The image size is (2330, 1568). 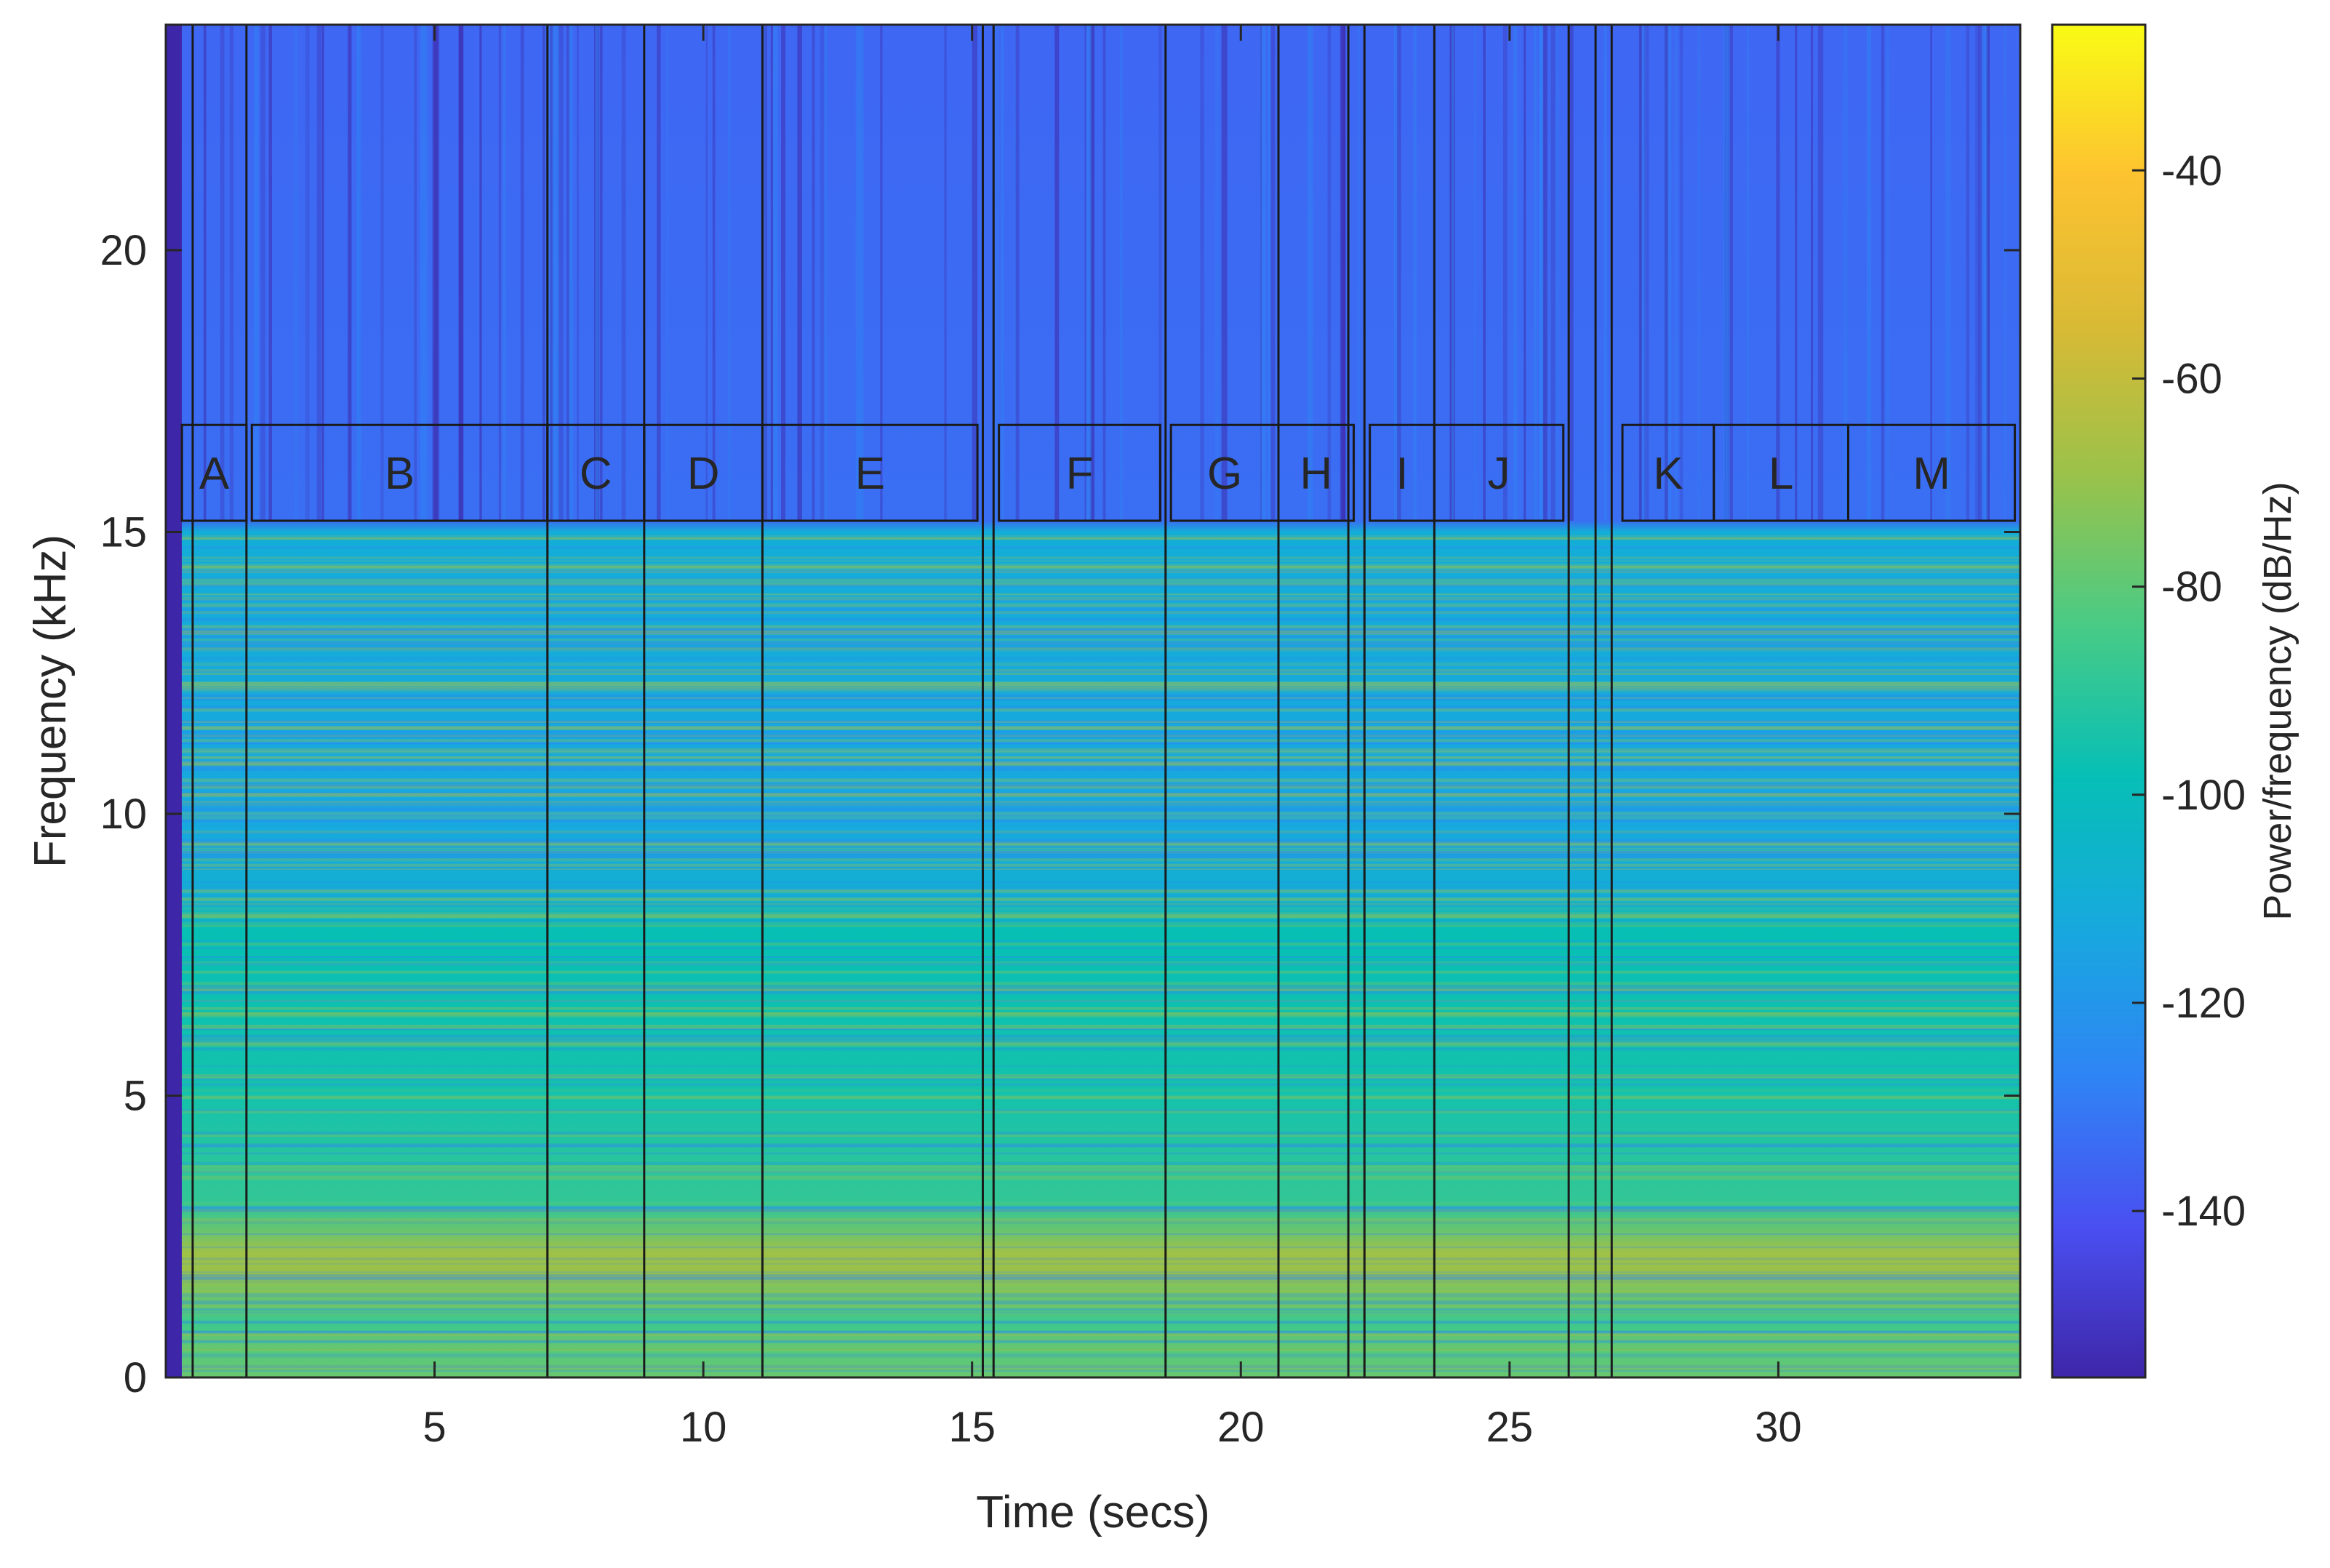 What do you see at coordinates (400, 474) in the screenshot?
I see `segment-label-b: B` at bounding box center [400, 474].